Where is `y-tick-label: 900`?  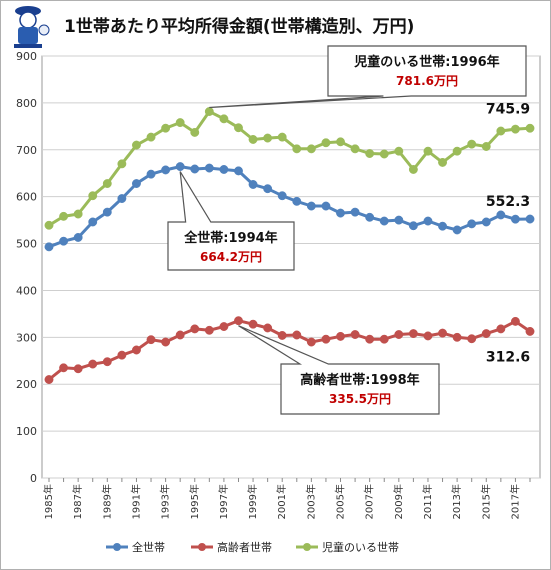
y-tick-label: 900 is located at coordinates (26, 56).